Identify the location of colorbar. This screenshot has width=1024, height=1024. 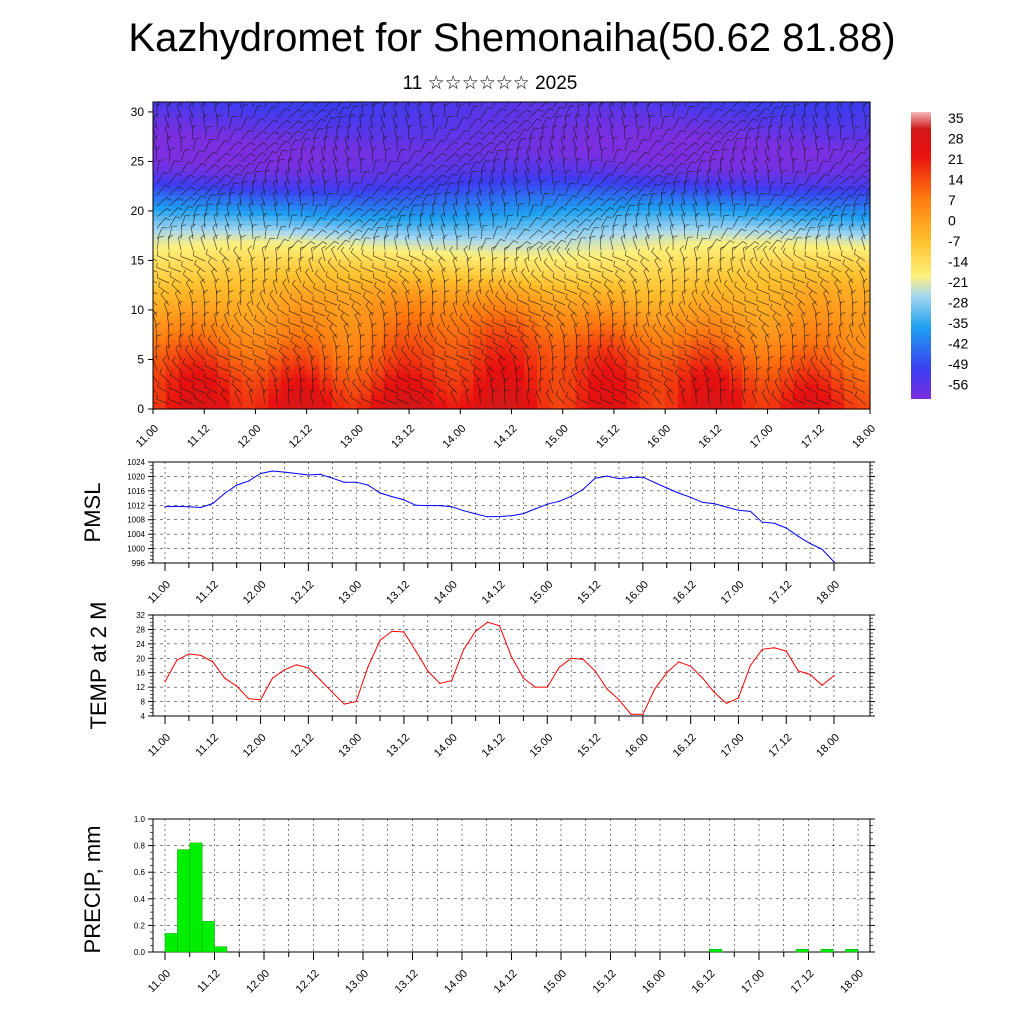
(921, 255).